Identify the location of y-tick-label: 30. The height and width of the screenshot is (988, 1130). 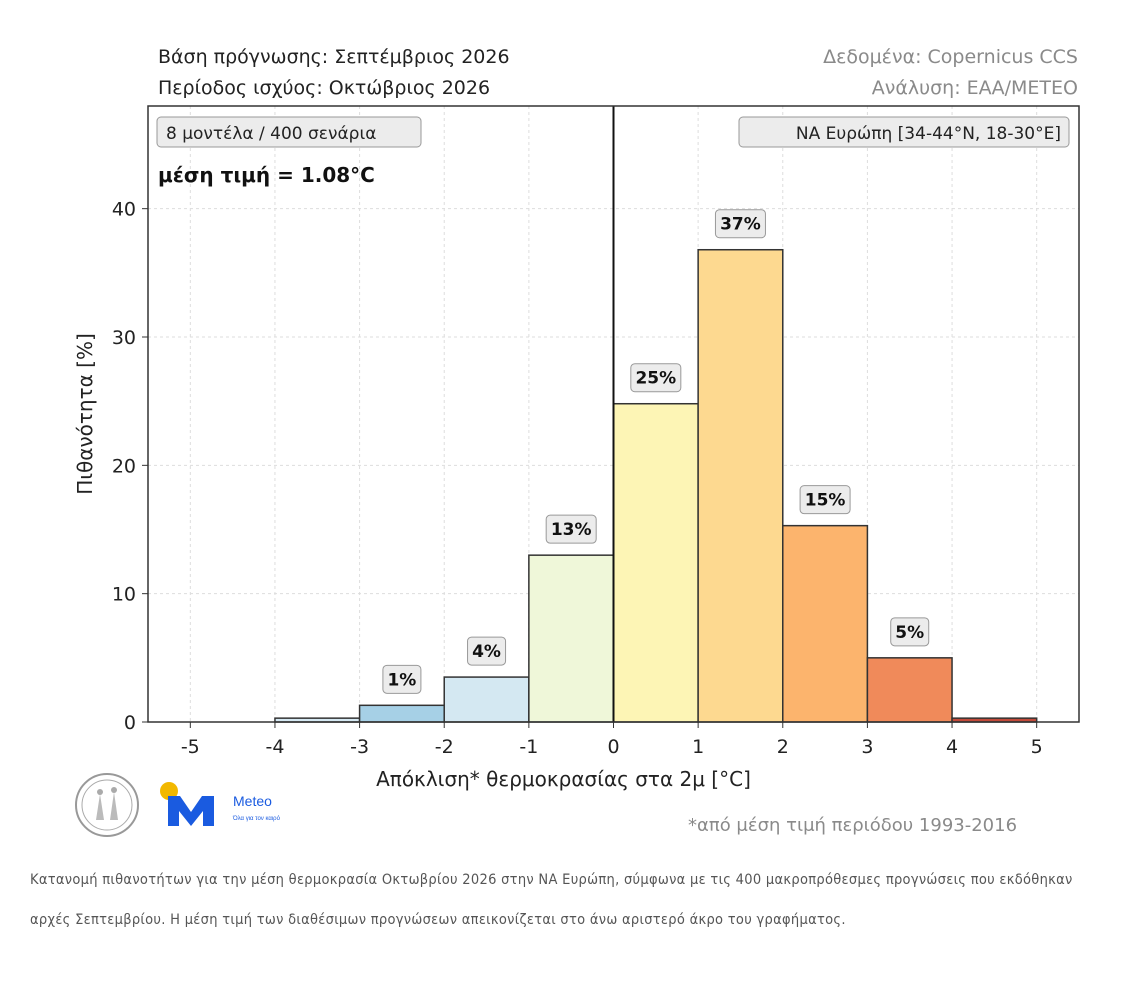
(124, 338).